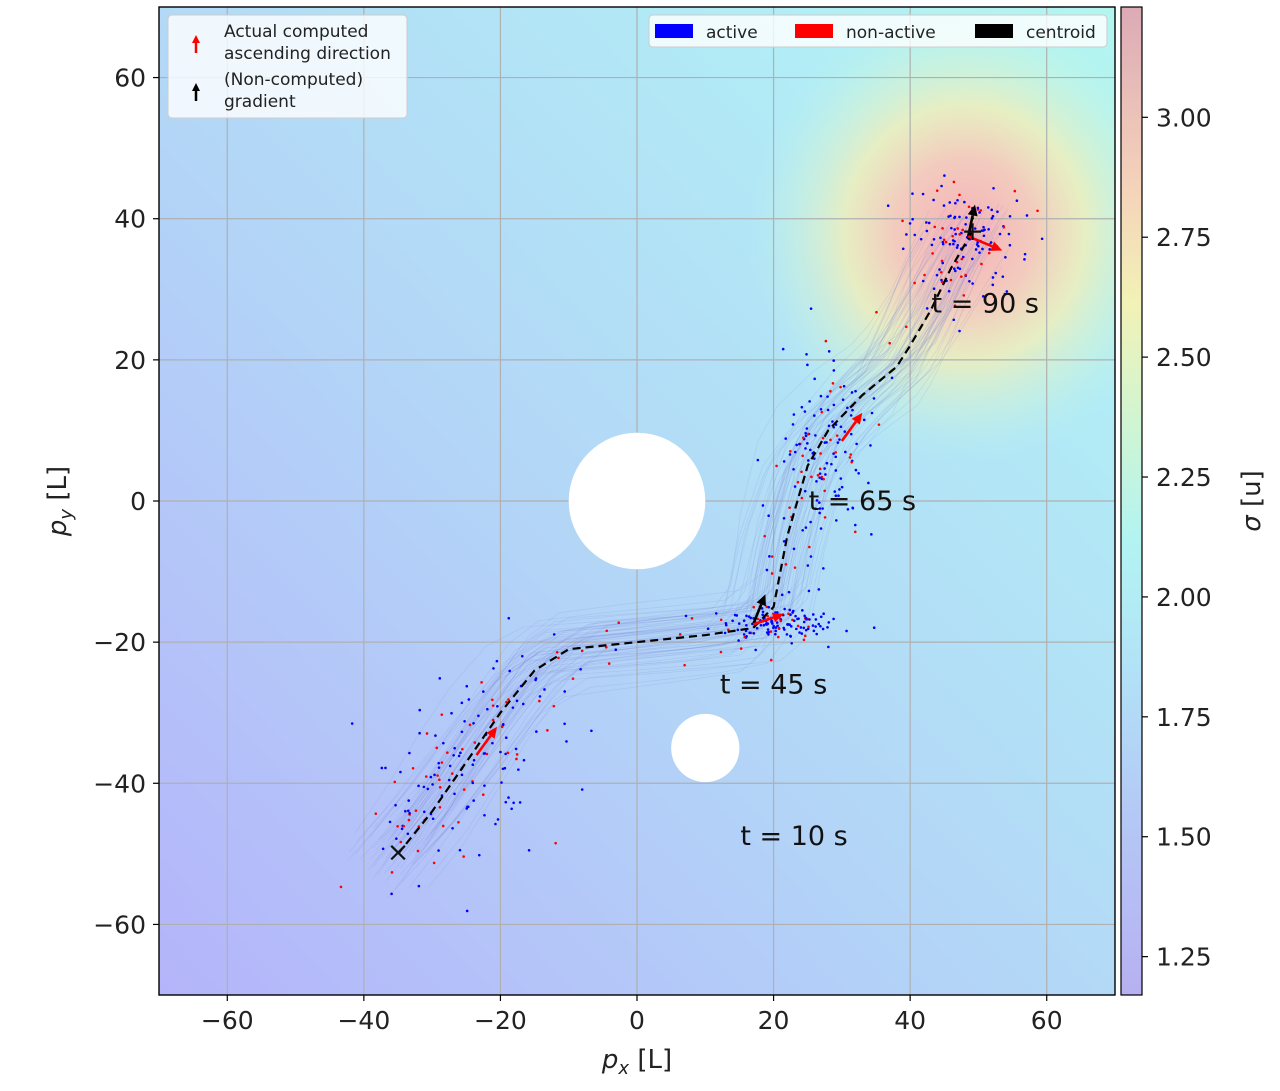  Describe the element at coordinates (486, 741) in the screenshot. I see `computed-direction-arrow` at that location.